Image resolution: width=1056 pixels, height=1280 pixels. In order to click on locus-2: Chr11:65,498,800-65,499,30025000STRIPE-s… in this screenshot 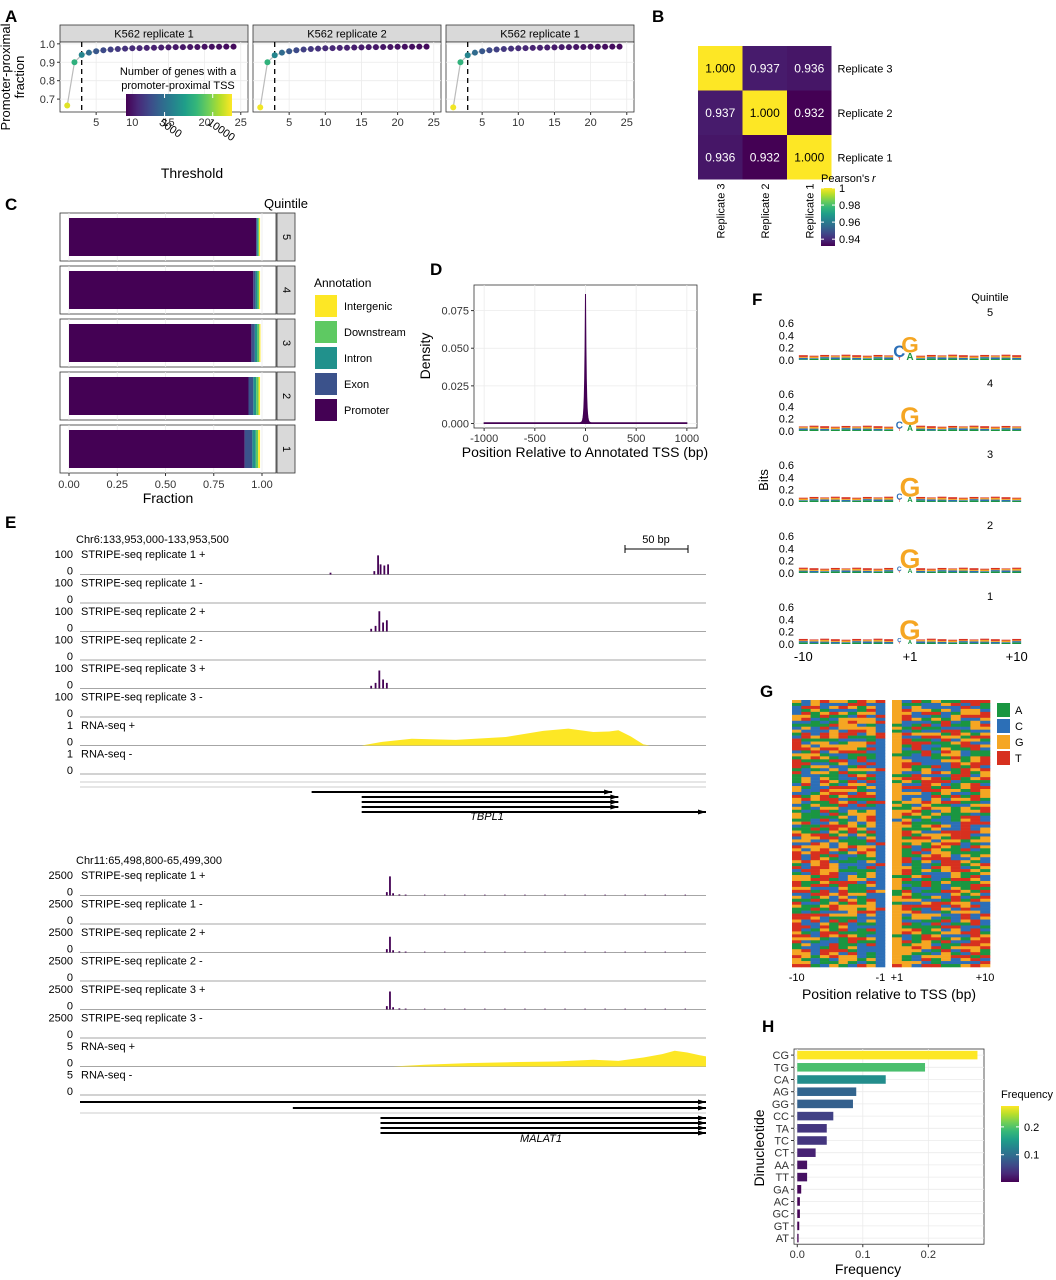, I will do `click(377, 1000)`.